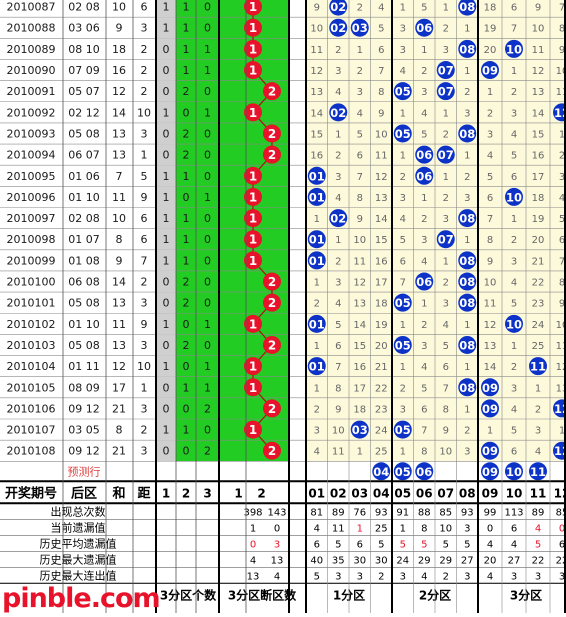 This screenshot has width=566, height=617. Describe the element at coordinates (31, 155) in the screenshot. I see `period-label: 2010094` at that location.